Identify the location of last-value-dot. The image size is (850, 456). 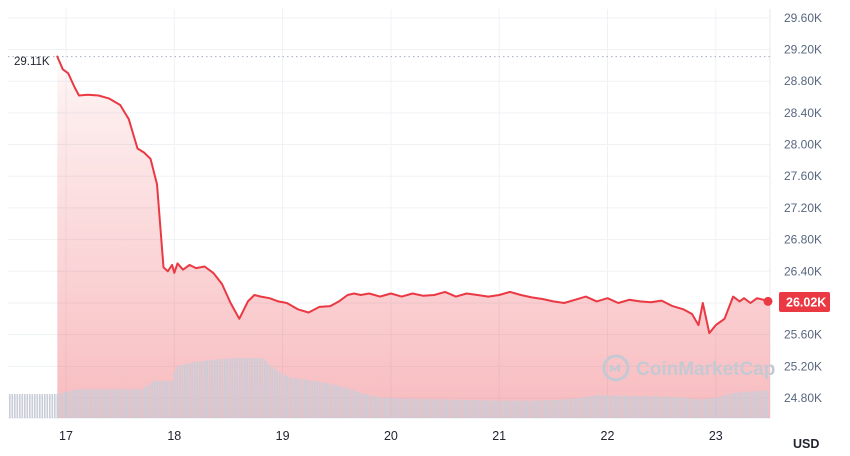
(768, 301).